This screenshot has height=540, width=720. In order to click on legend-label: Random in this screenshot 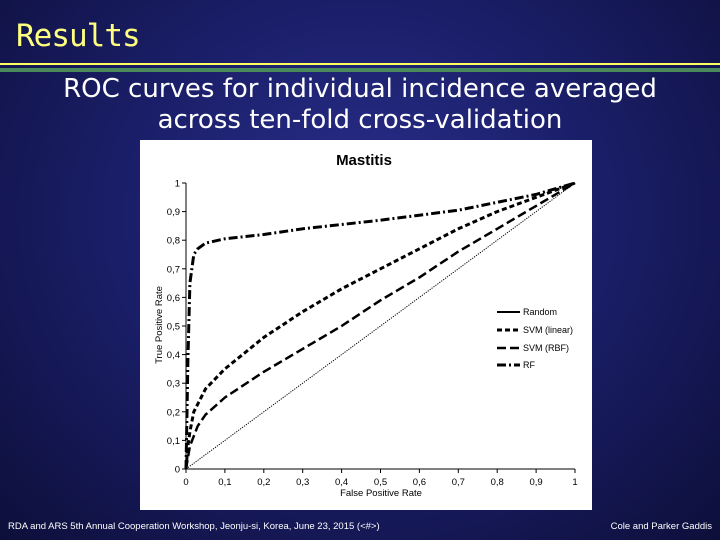, I will do `click(540, 312)`.